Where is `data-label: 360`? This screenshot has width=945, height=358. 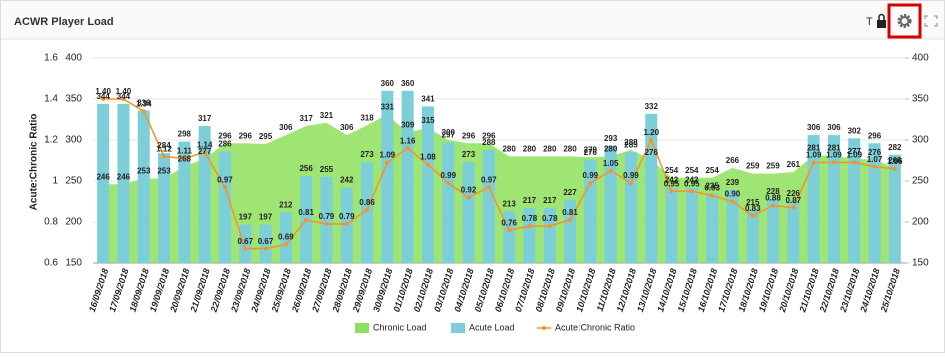
data-label: 360 is located at coordinates (408, 83).